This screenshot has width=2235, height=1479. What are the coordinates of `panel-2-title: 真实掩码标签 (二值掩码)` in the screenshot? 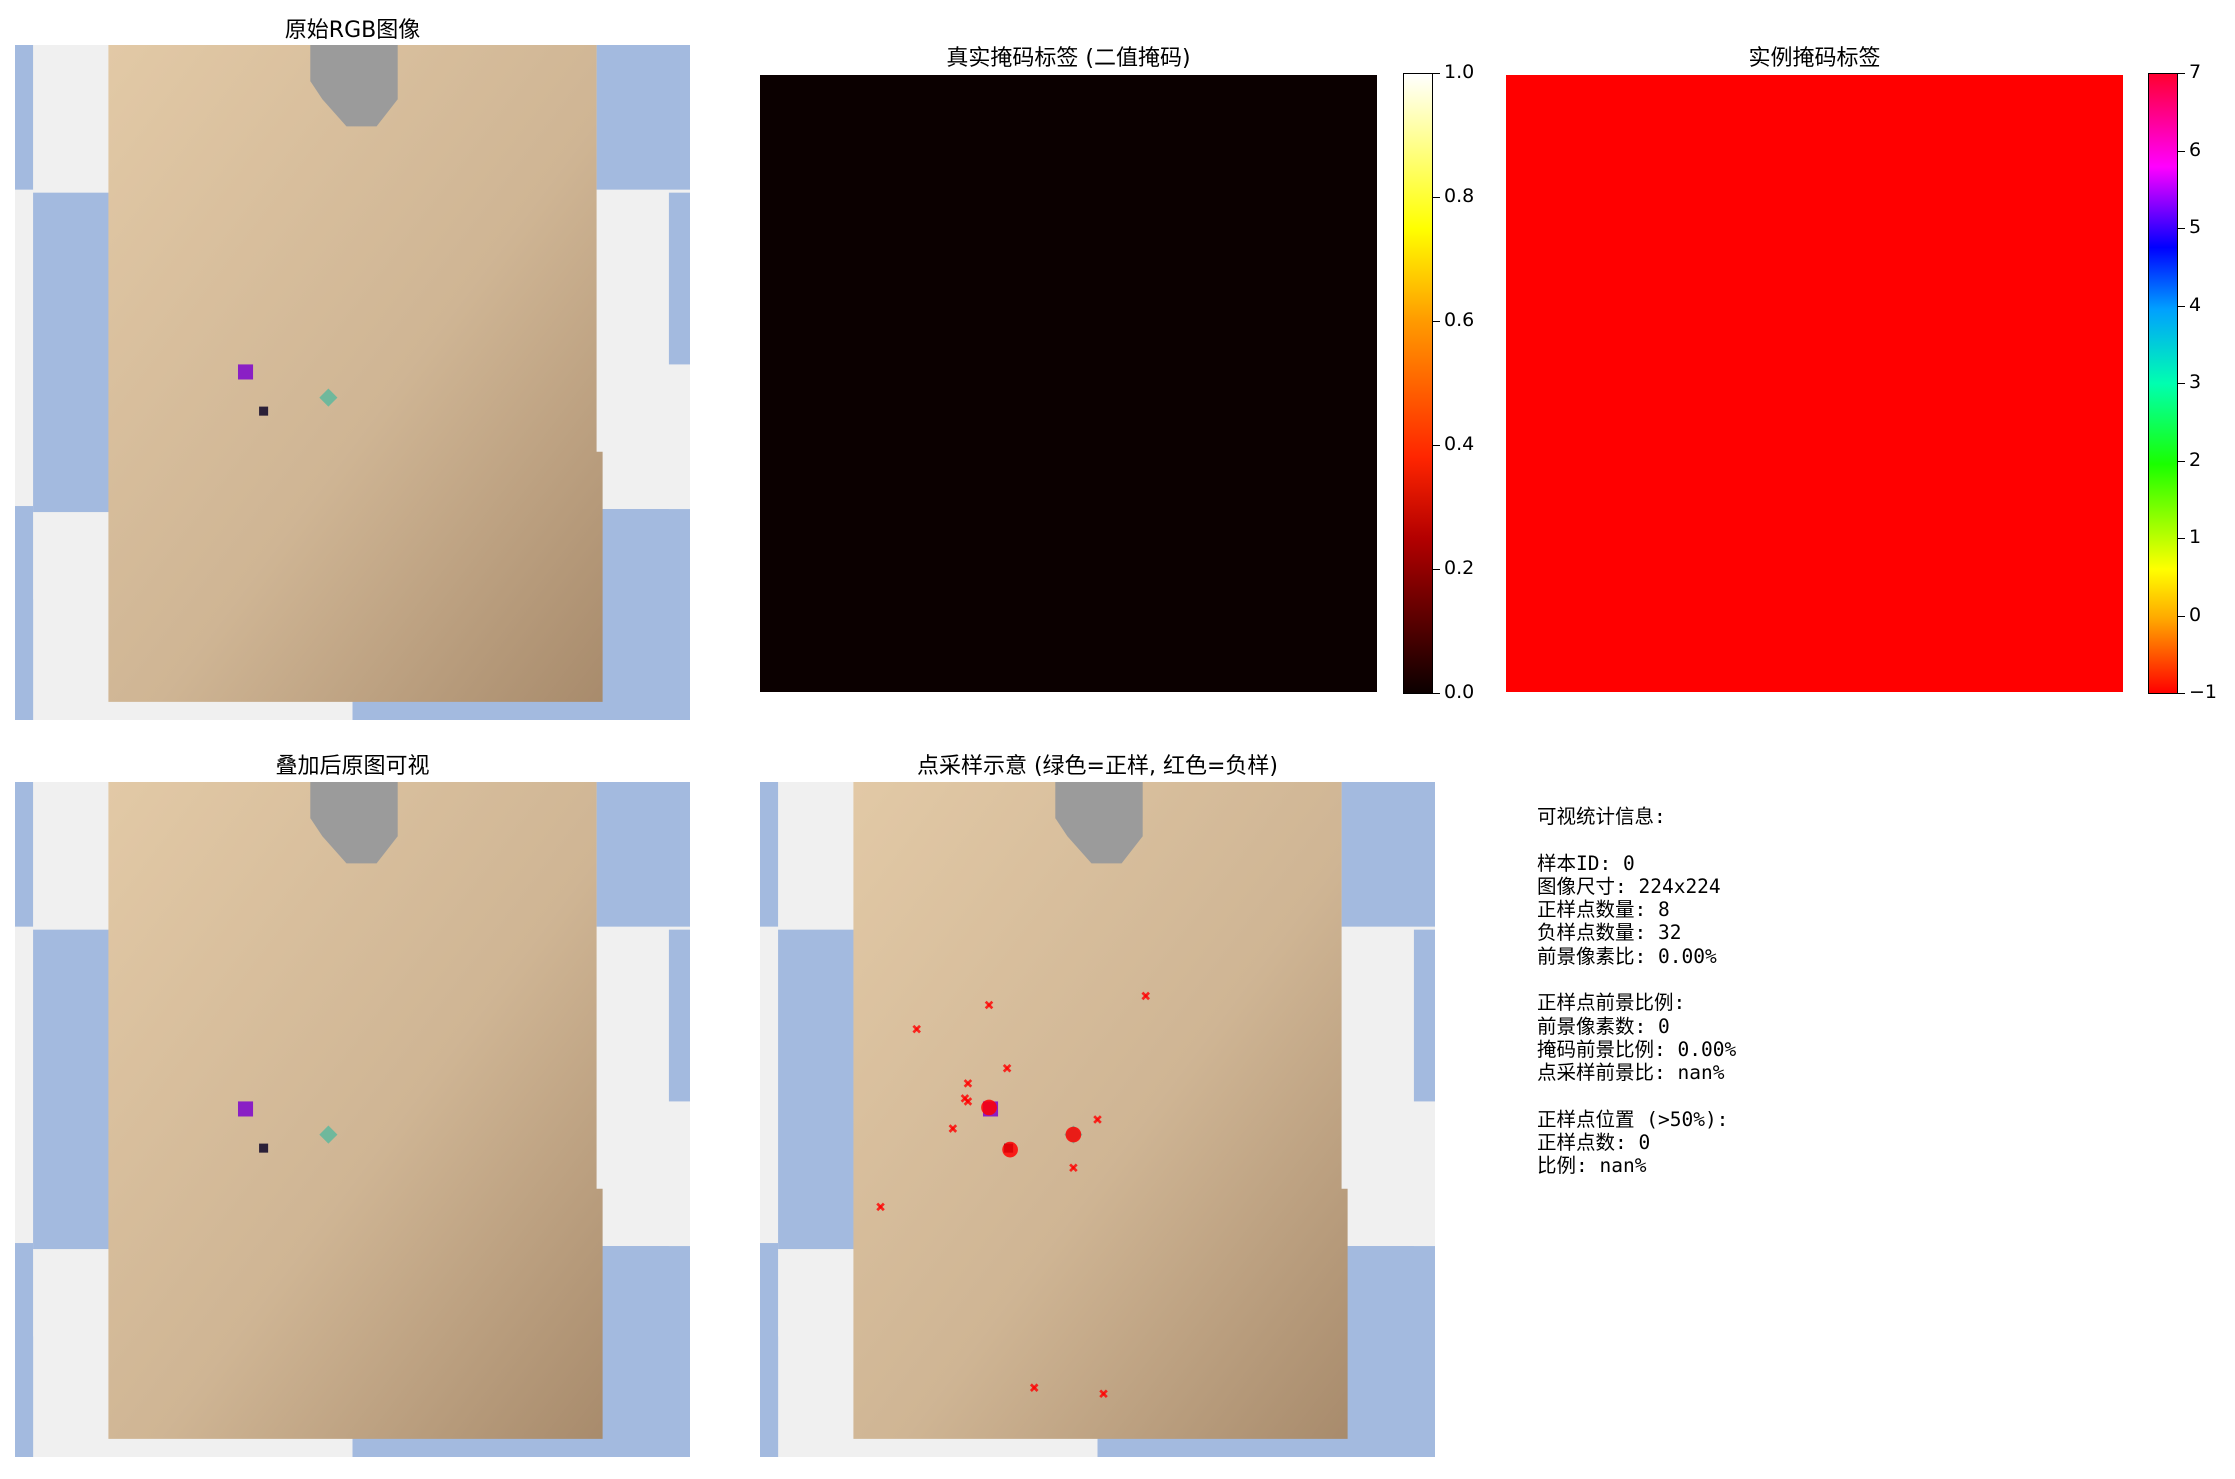 It's located at (1068, 58).